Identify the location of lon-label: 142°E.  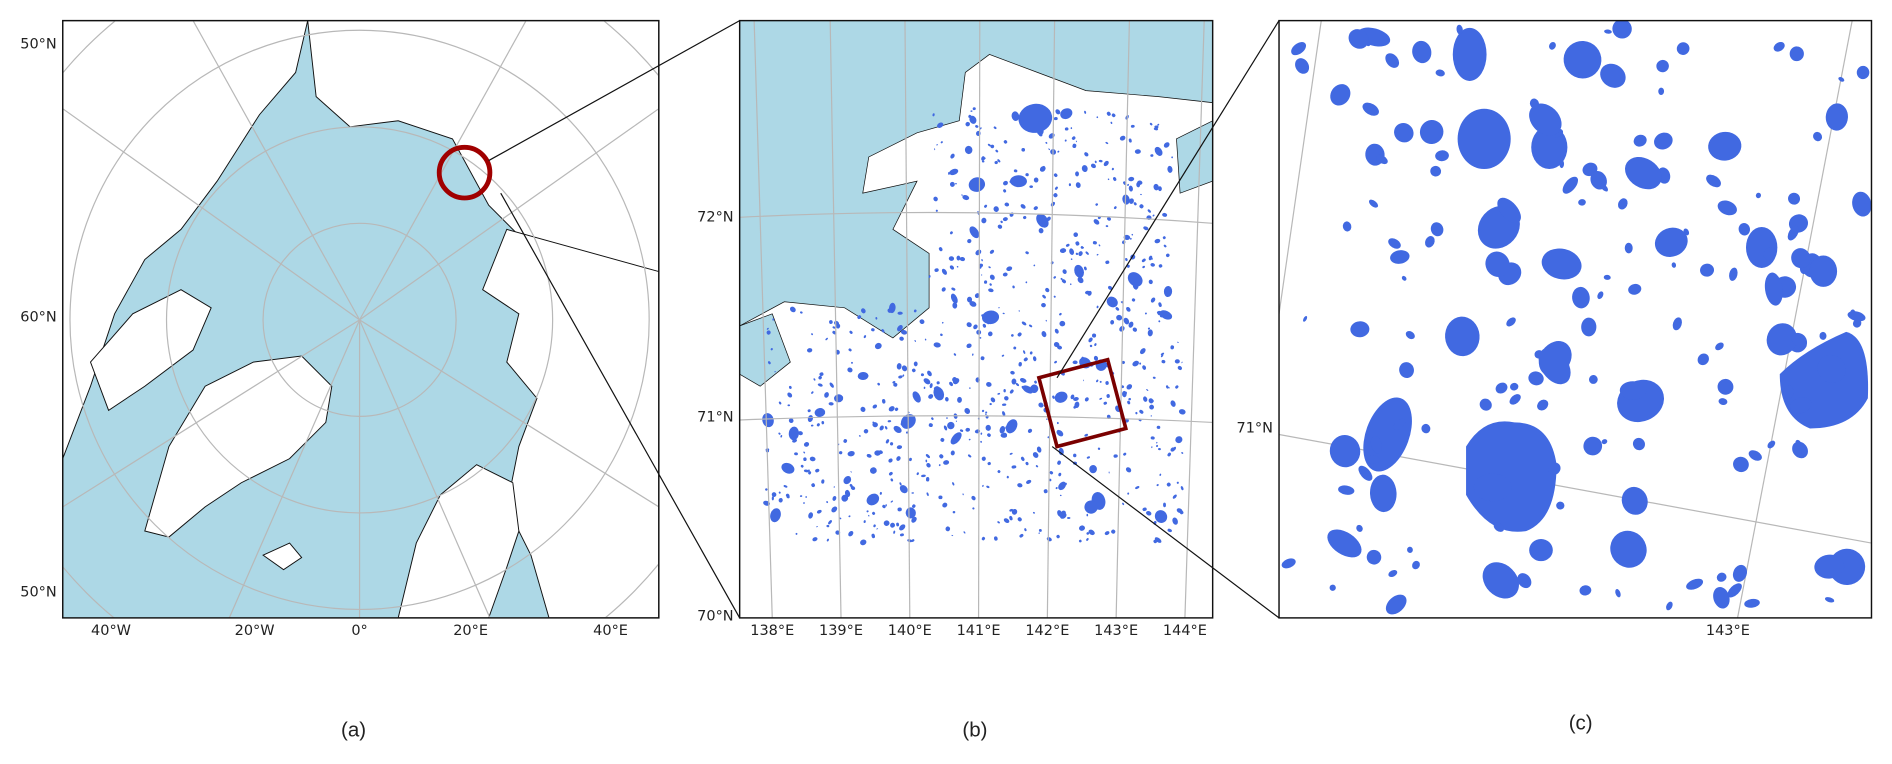
(1047, 631).